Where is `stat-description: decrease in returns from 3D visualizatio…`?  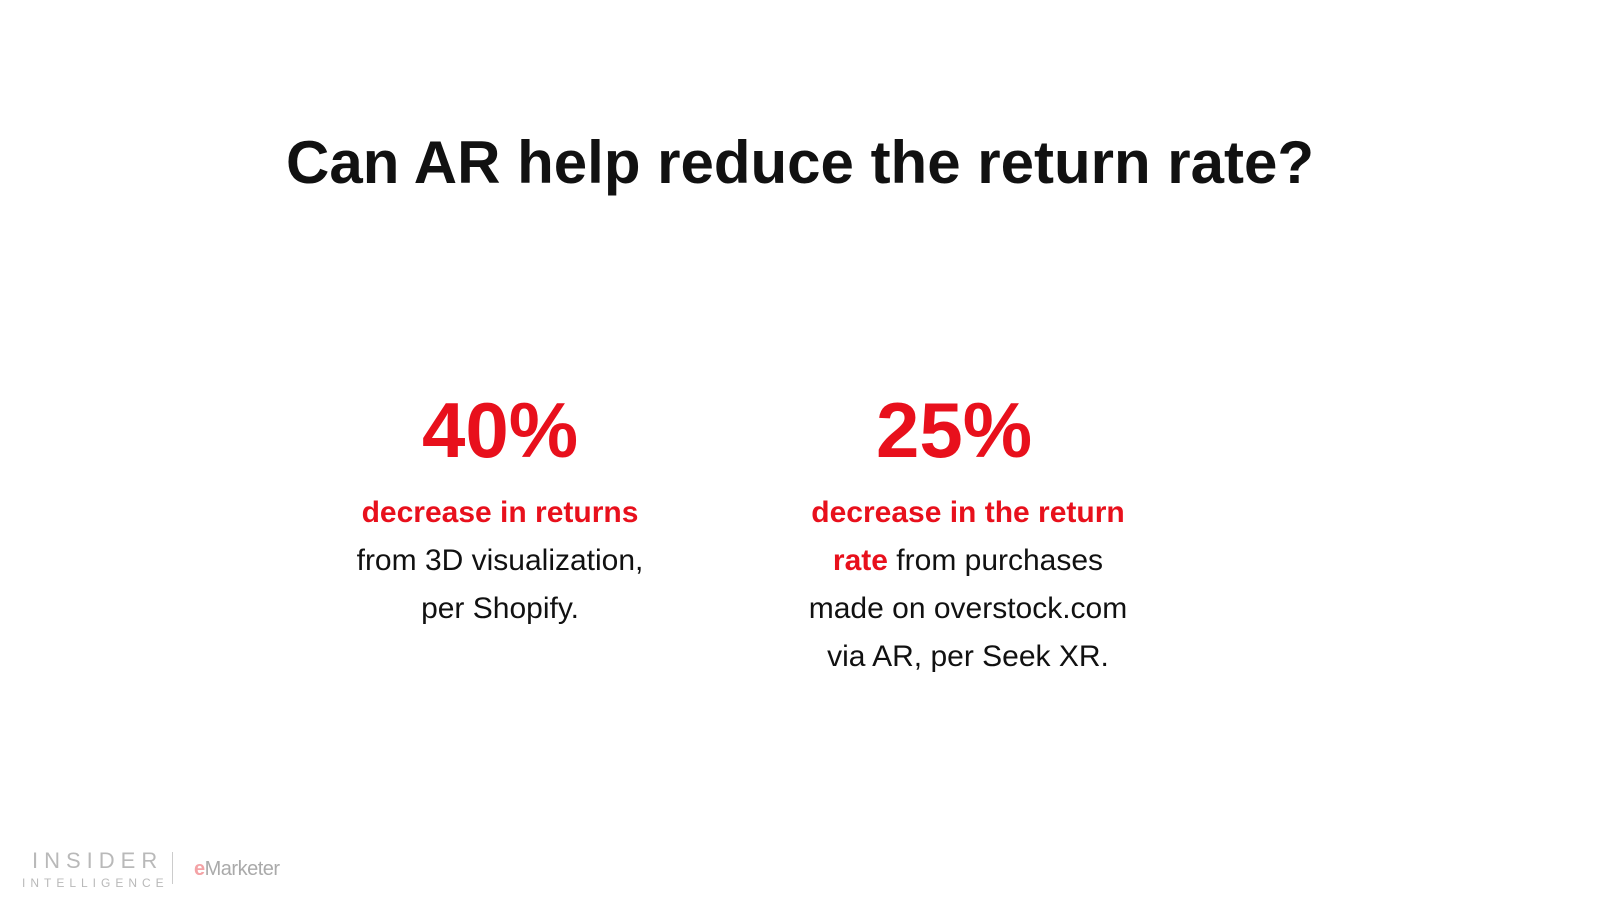
stat-description: decrease in returns from 3D visualizatio… is located at coordinates (500, 561).